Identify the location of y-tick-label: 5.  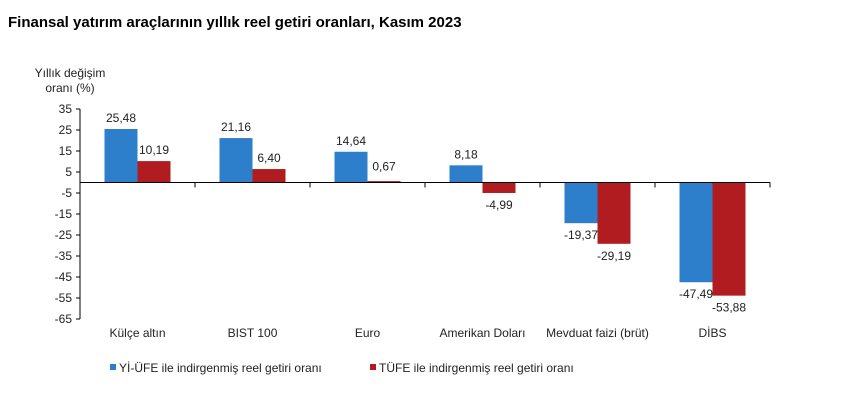
(68, 172).